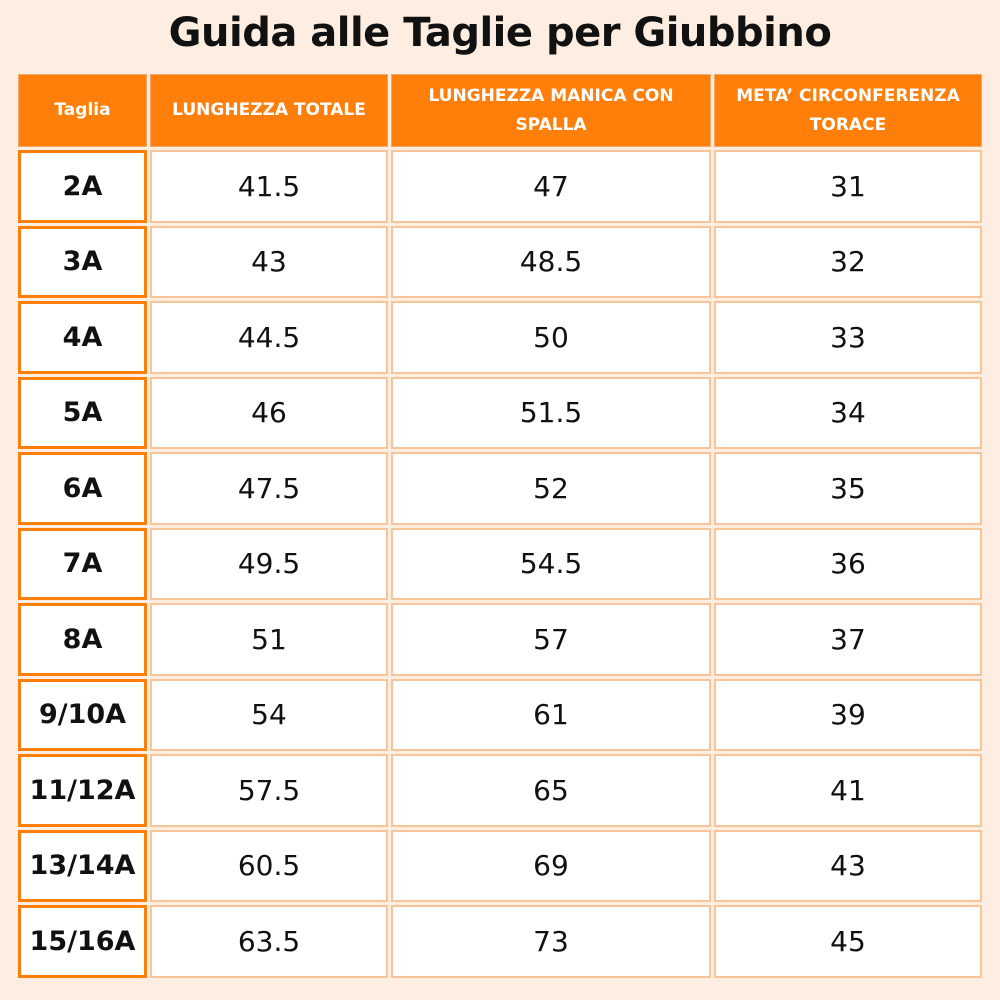 The width and height of the screenshot is (1000, 1000). I want to click on size-cell: 3A, so click(82, 261).